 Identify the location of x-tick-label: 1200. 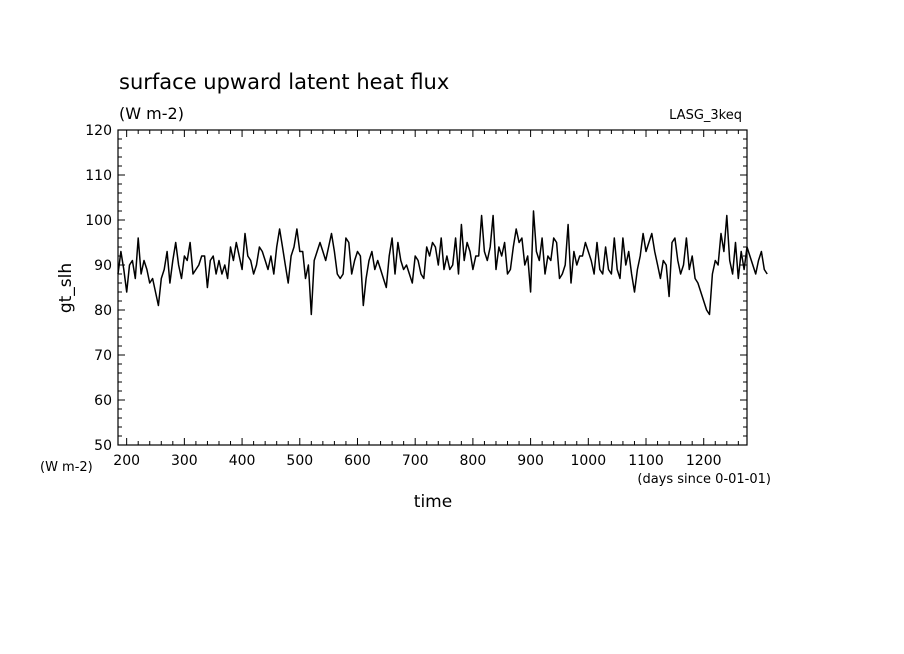
(704, 461).